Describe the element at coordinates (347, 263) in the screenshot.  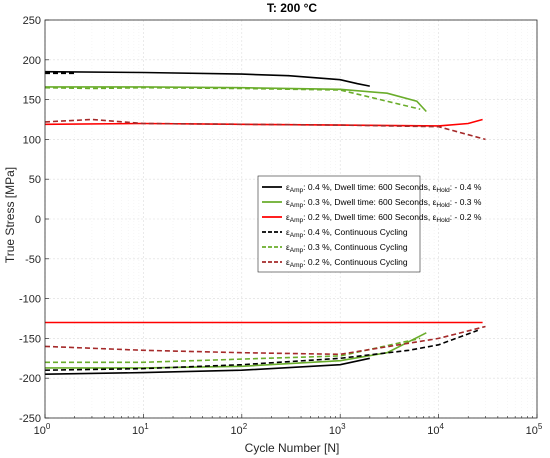
I see `legend-entry: εAmp: 0.2 %, Continuous Cycling` at that location.